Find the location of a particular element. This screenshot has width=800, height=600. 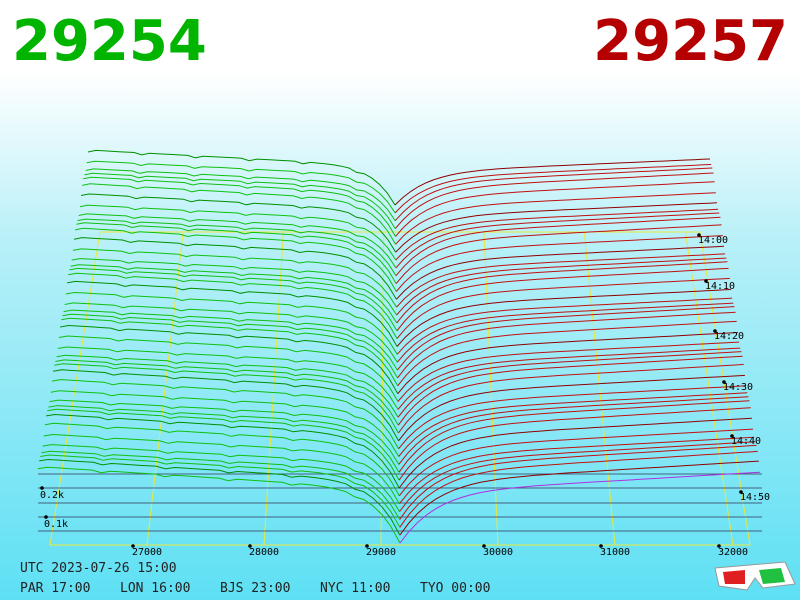

time-label: 14:20 is located at coordinates (729, 336).